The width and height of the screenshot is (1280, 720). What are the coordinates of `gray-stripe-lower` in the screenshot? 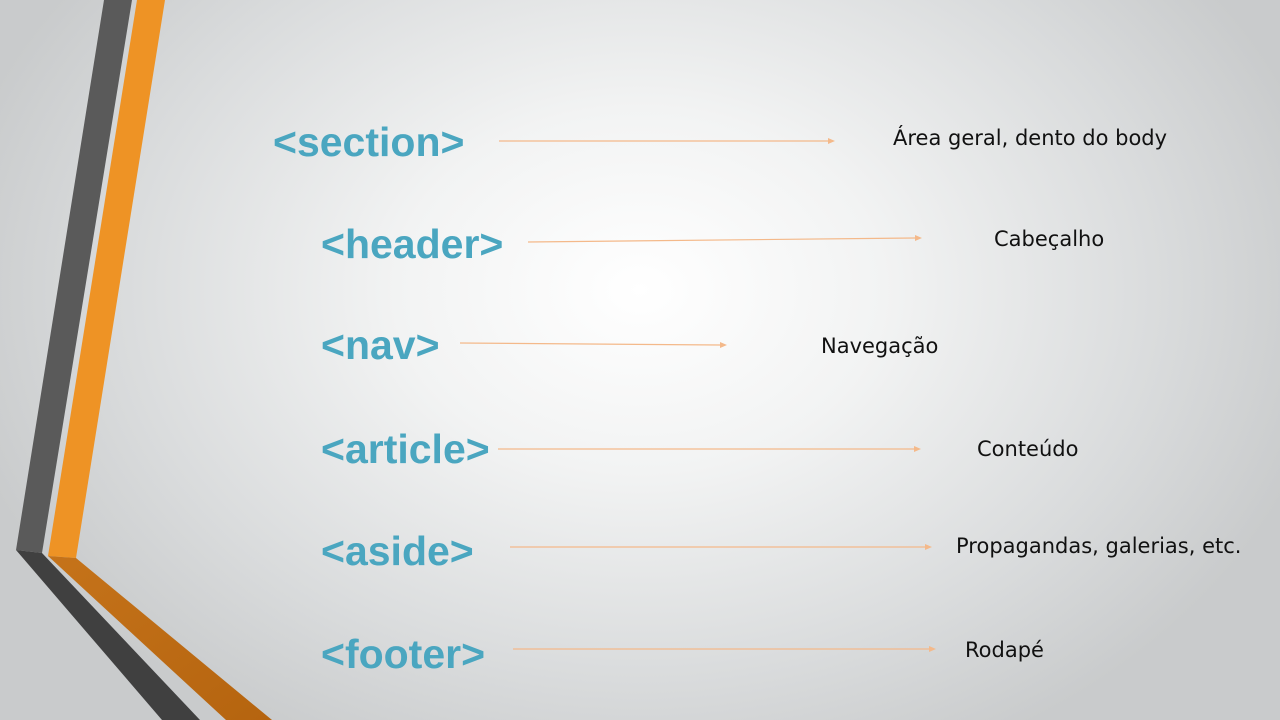 It's located at (108, 635).